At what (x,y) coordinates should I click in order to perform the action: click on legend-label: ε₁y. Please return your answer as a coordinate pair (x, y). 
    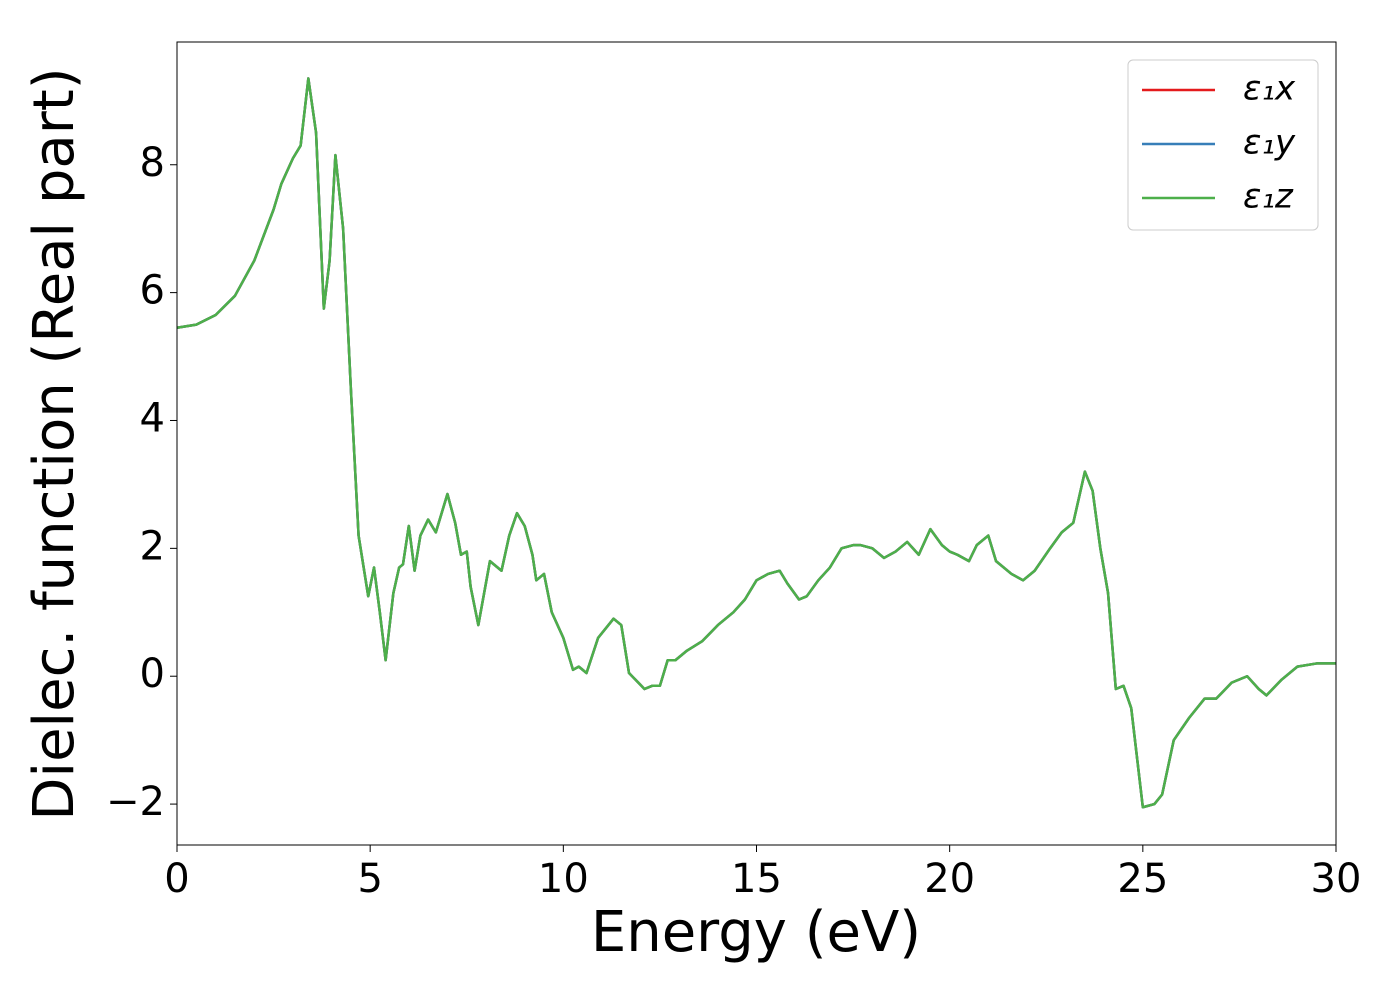
    Looking at the image, I should click on (1269, 143).